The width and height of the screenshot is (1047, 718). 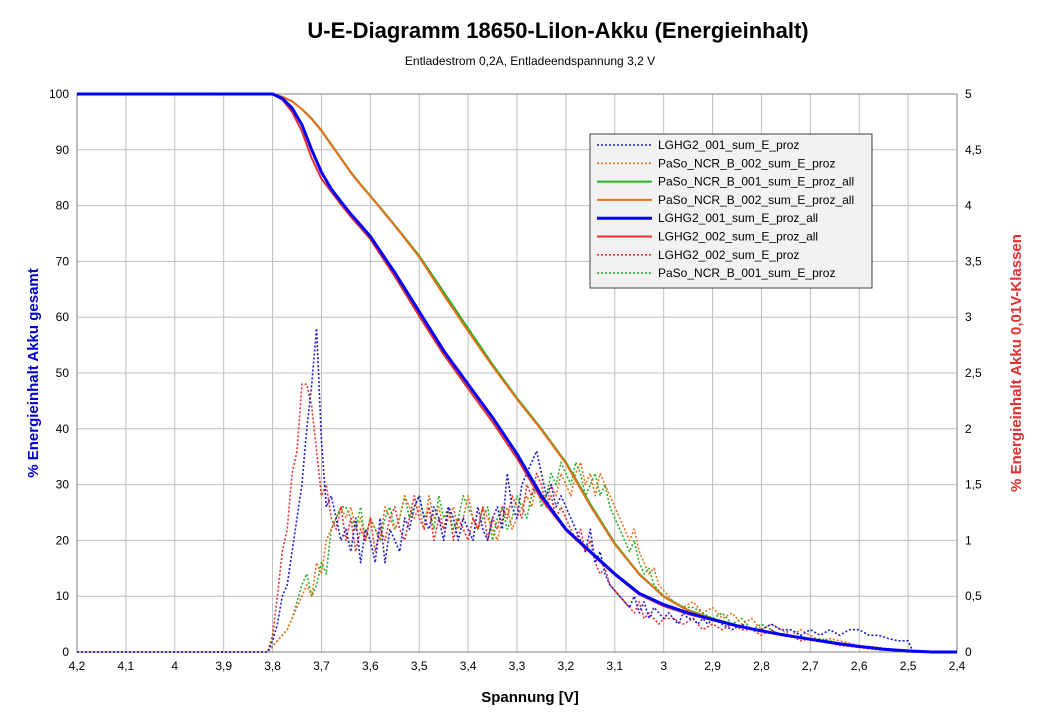 What do you see at coordinates (973, 596) in the screenshot?
I see `y-right-tick-label: 0,5` at bounding box center [973, 596].